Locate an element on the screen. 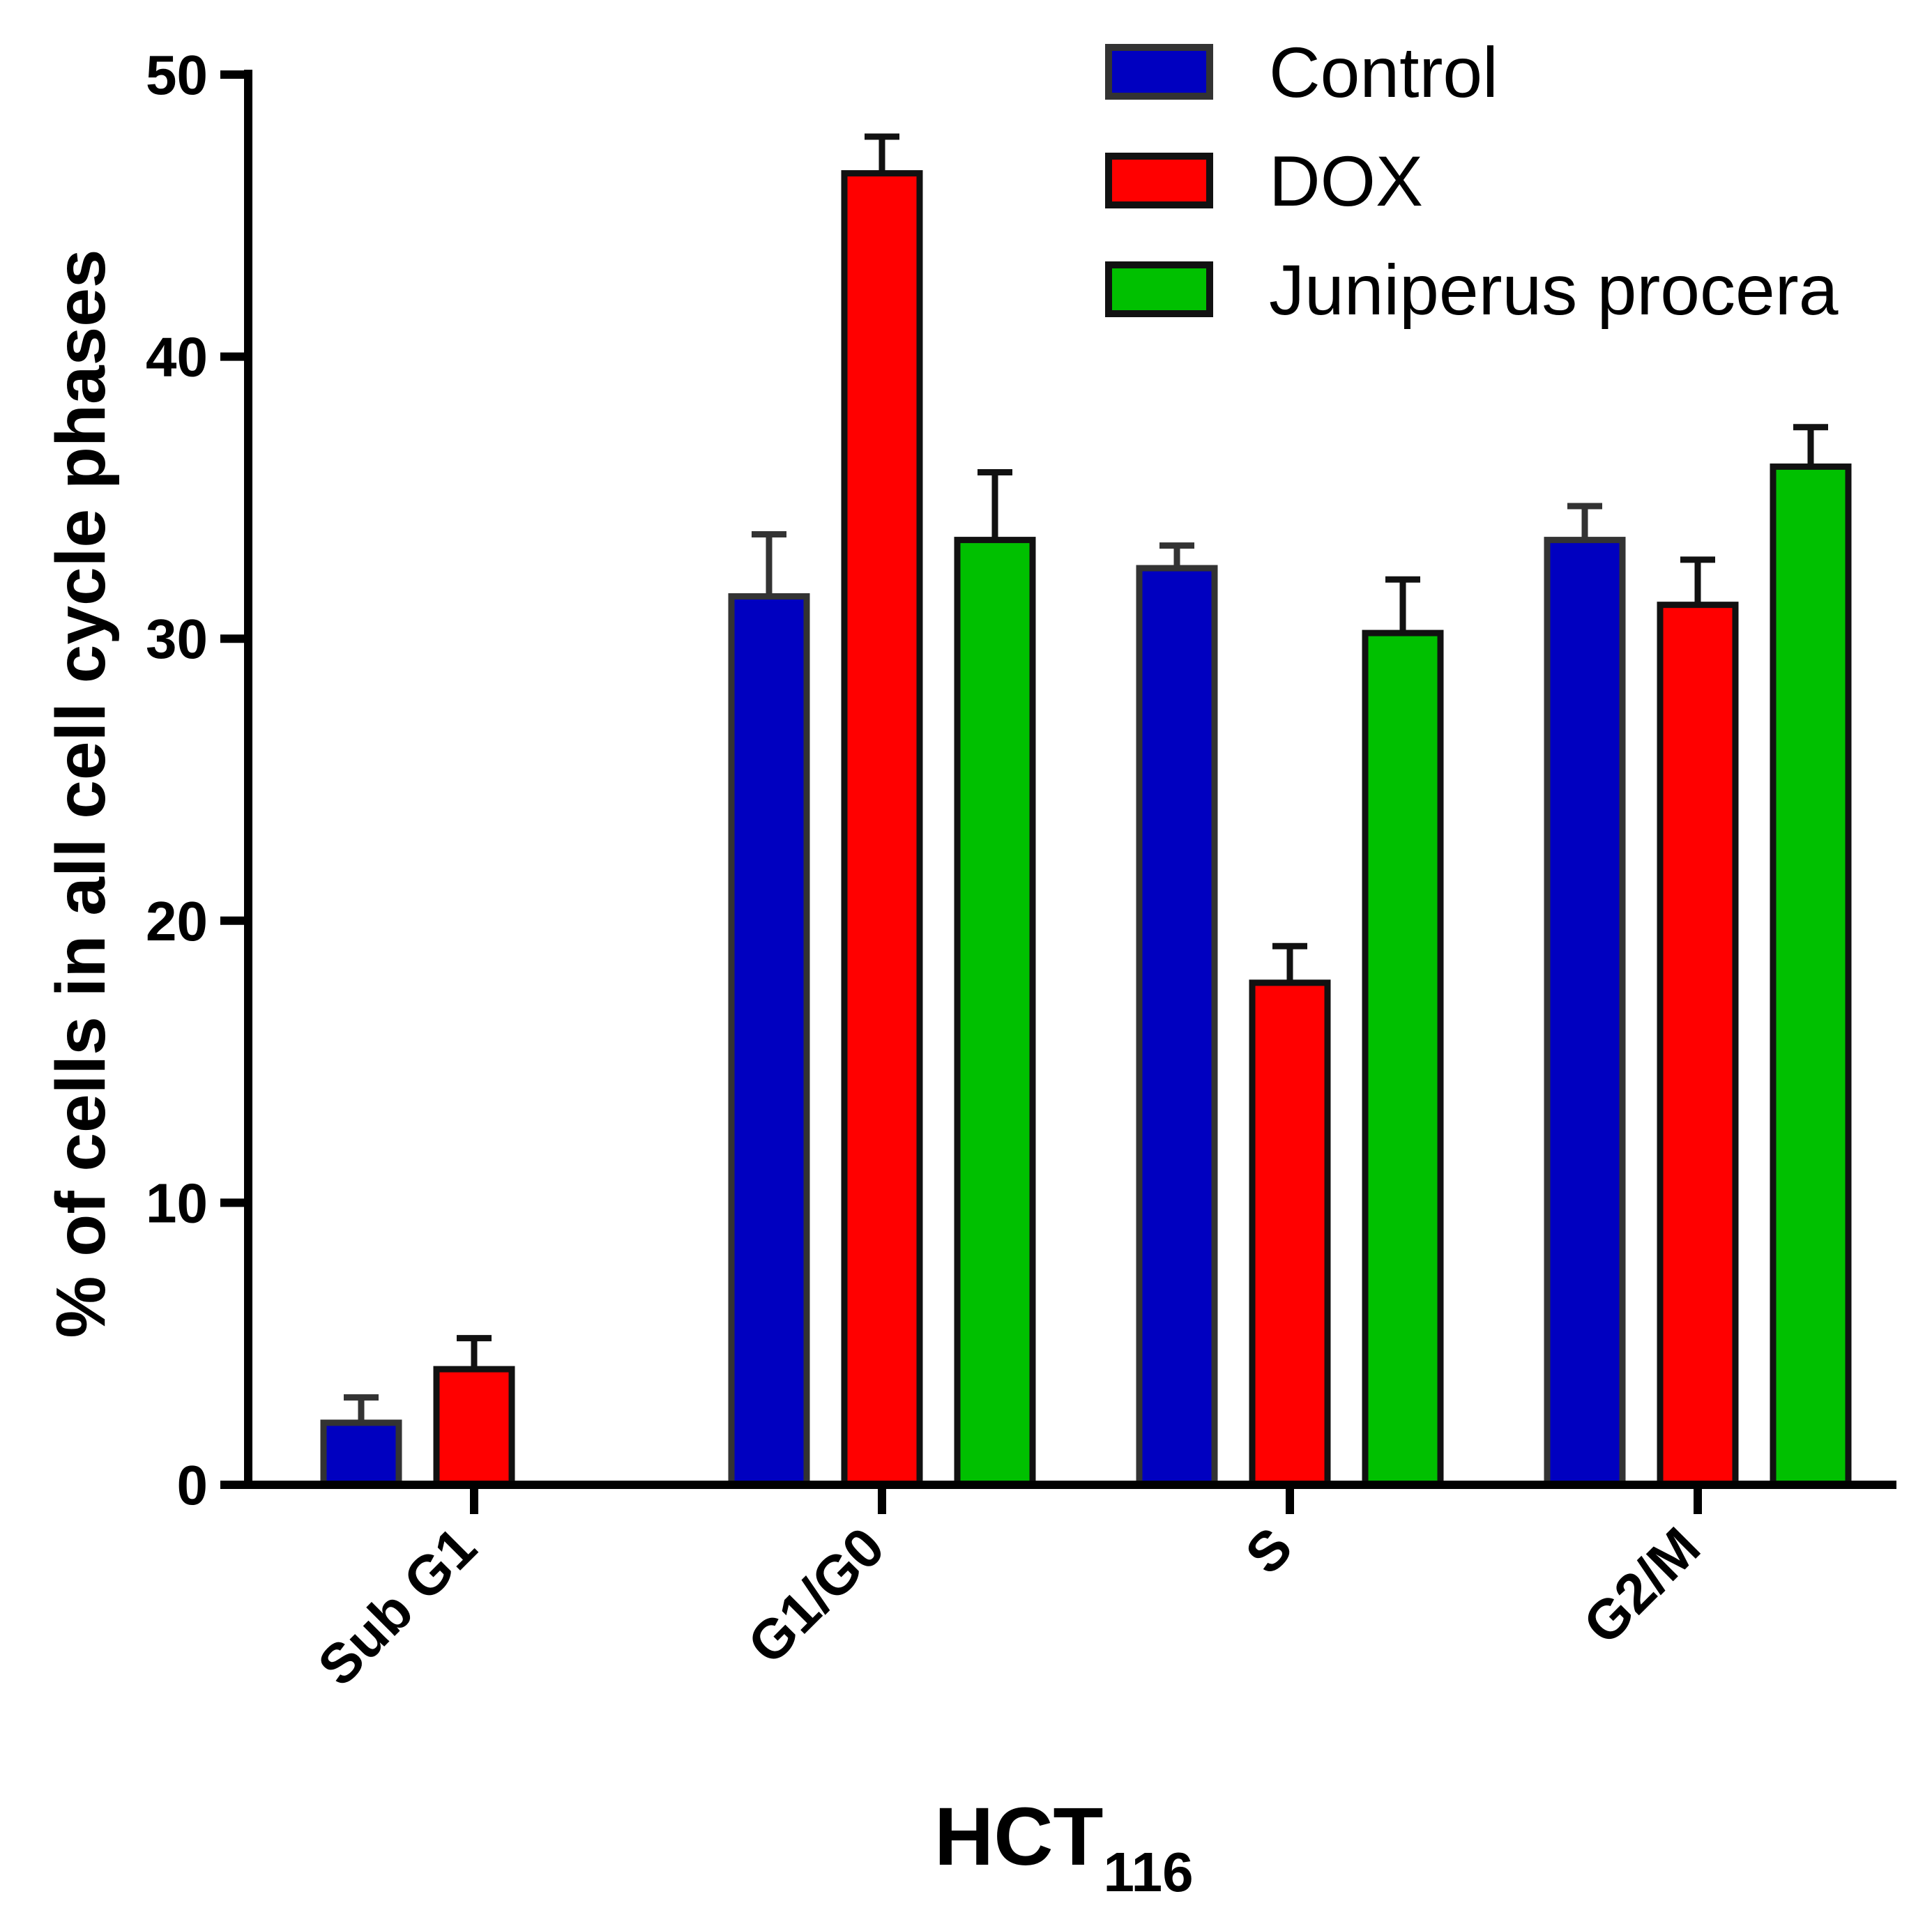  x-tick-label-sub-g1: Sub G1 is located at coordinates (397, 1606).